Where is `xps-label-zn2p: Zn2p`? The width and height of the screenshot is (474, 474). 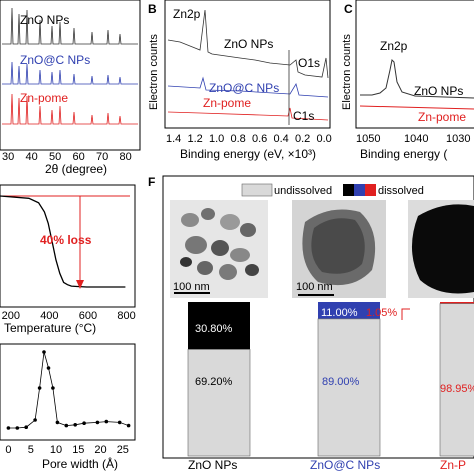
xps-label-zn2p: Zn2p is located at coordinates (187, 14).